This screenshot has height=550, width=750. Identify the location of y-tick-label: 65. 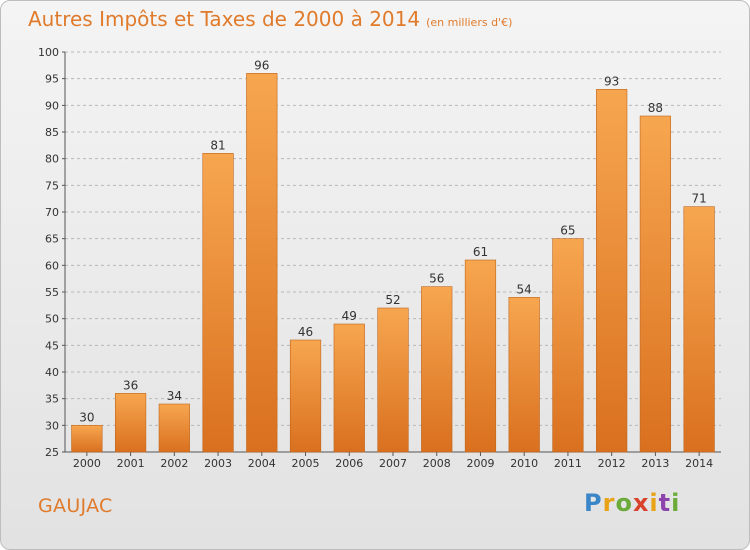
(52, 239).